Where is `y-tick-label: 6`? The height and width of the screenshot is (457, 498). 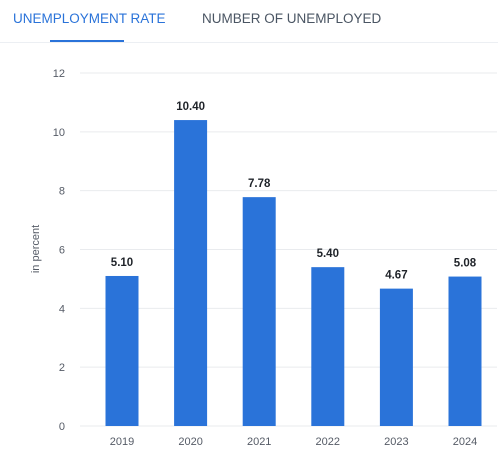
y-tick-label: 6 is located at coordinates (62, 251).